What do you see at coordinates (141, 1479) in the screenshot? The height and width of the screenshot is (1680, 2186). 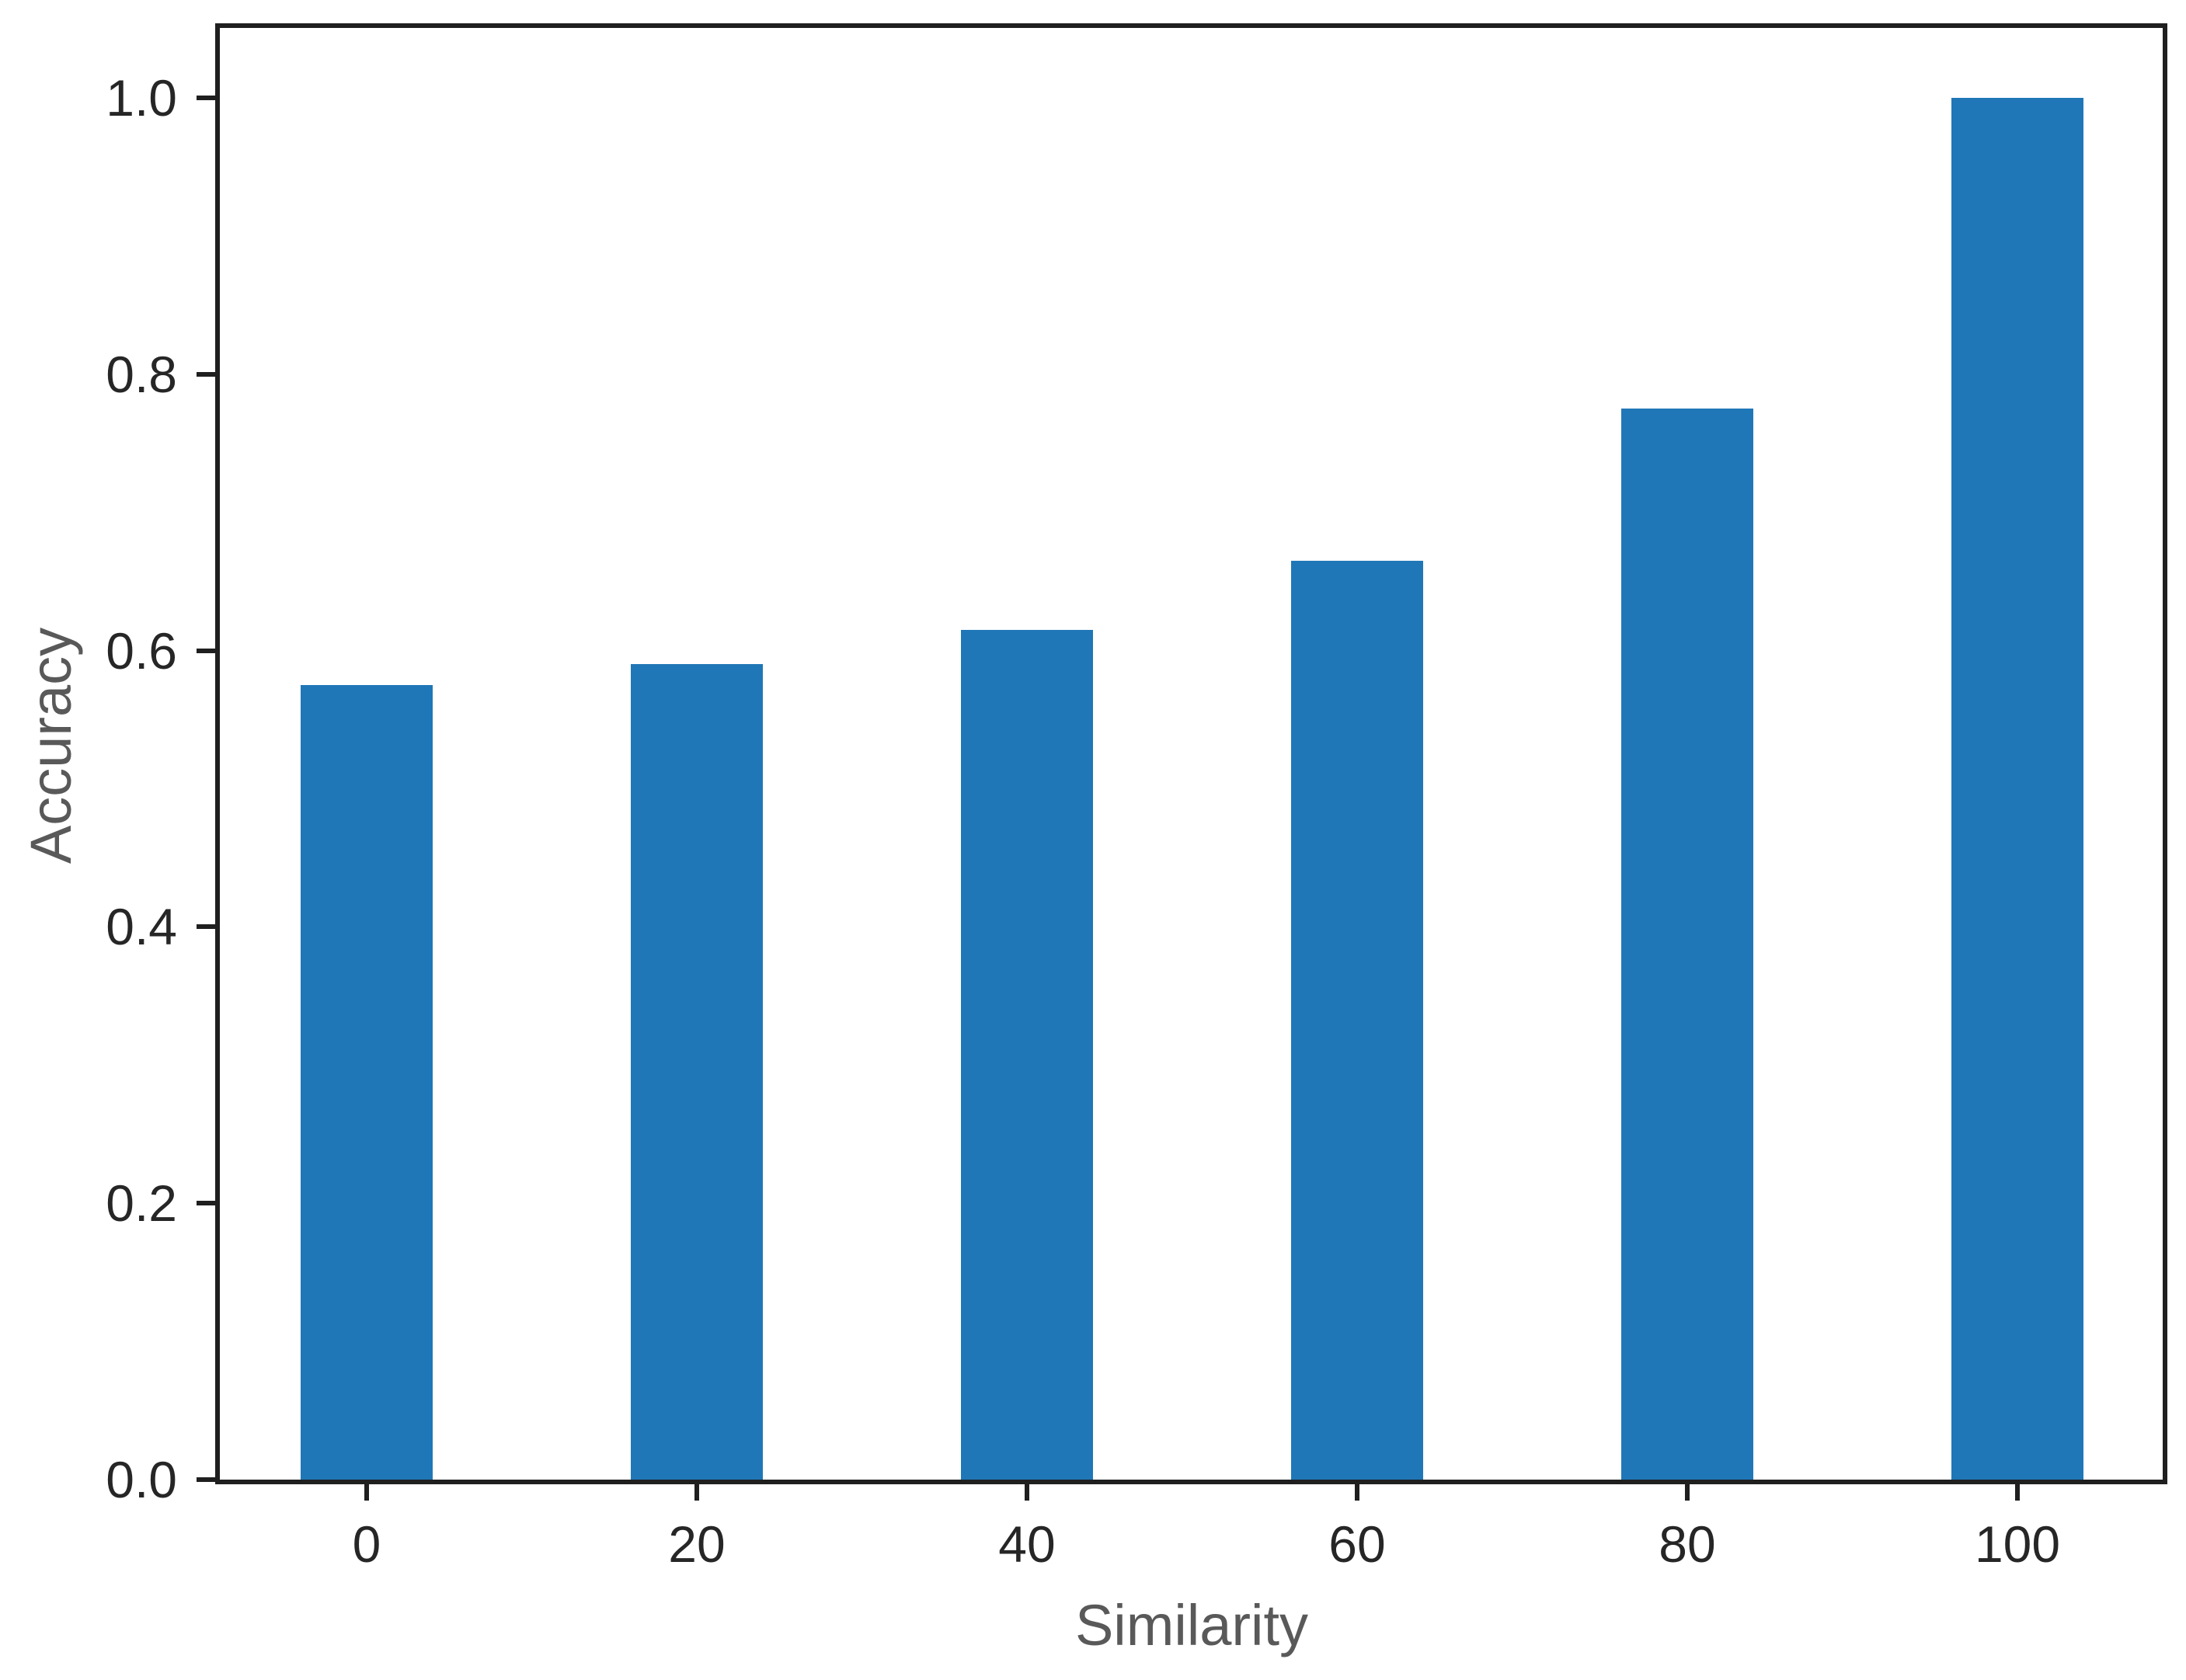 I see `y-tick-label-0.0: 0.0` at bounding box center [141, 1479].